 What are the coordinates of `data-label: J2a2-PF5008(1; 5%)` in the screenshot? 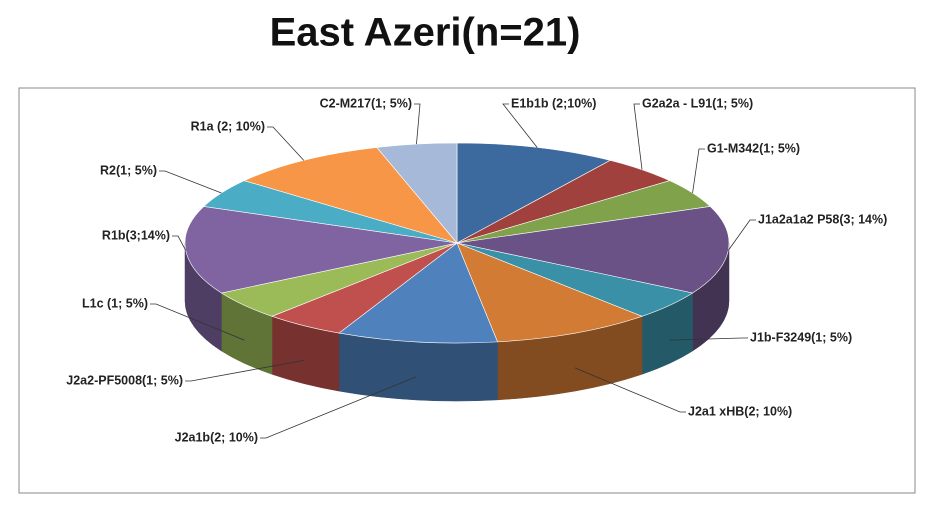 It's located at (124, 380).